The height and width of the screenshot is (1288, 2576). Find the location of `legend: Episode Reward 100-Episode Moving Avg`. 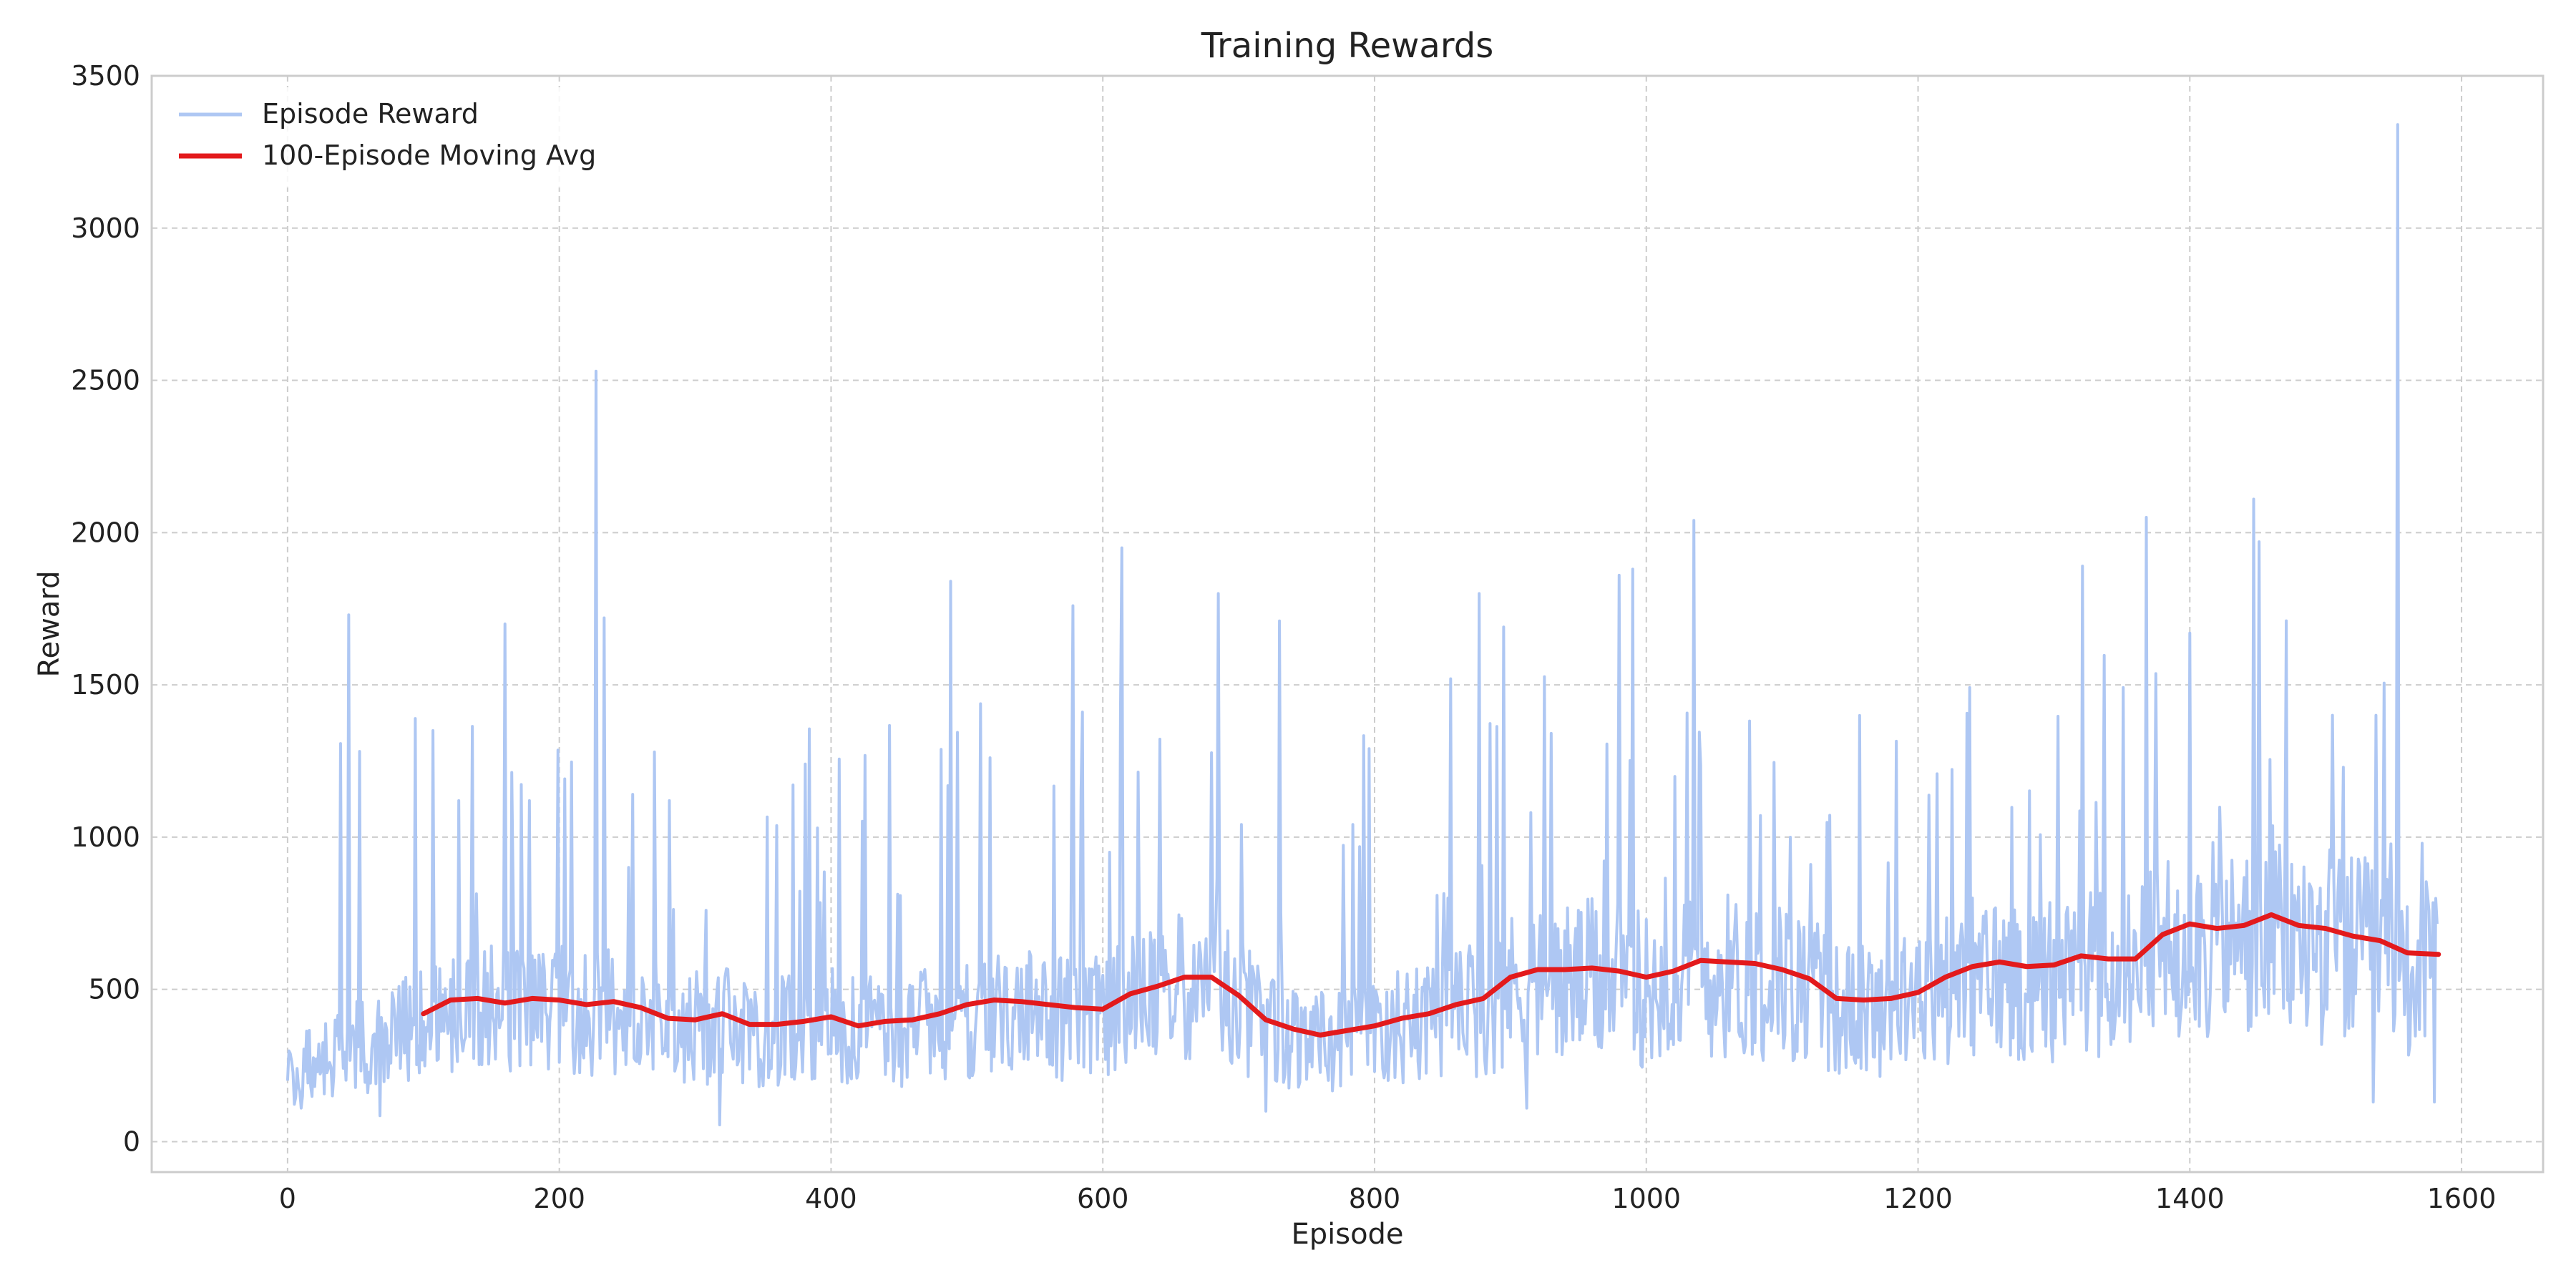

legend: Episode Reward 100-Episode Moving Avg is located at coordinates (388, 137).